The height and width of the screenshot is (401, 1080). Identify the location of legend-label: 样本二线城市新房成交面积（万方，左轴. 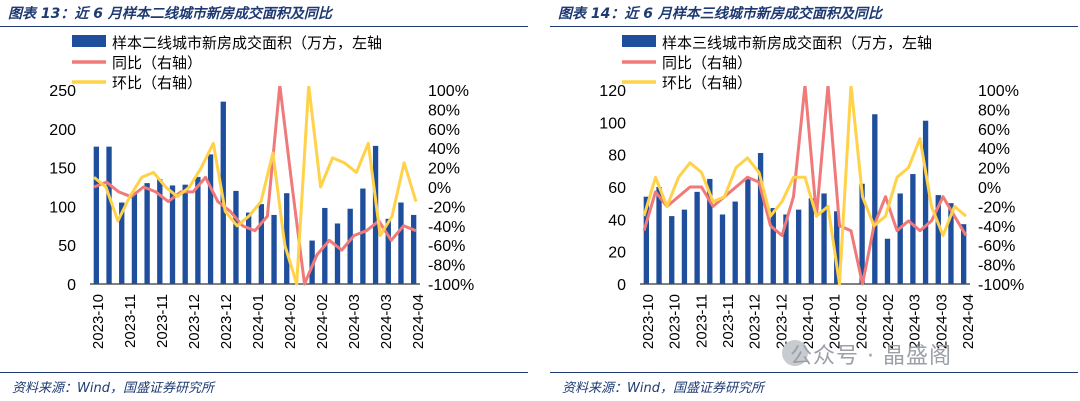
(247, 43).